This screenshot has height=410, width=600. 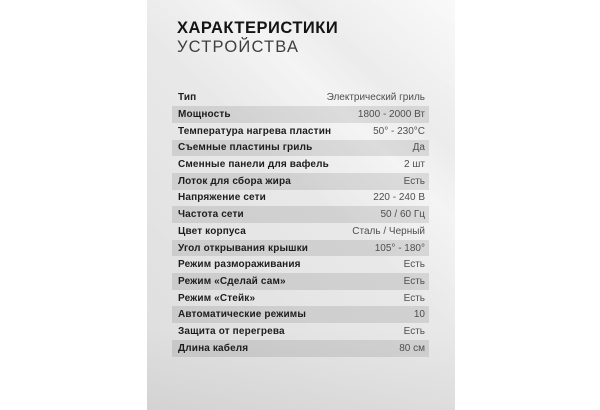 What do you see at coordinates (253, 165) in the screenshot?
I see `spec-label: Сменные панели для вафель` at bounding box center [253, 165].